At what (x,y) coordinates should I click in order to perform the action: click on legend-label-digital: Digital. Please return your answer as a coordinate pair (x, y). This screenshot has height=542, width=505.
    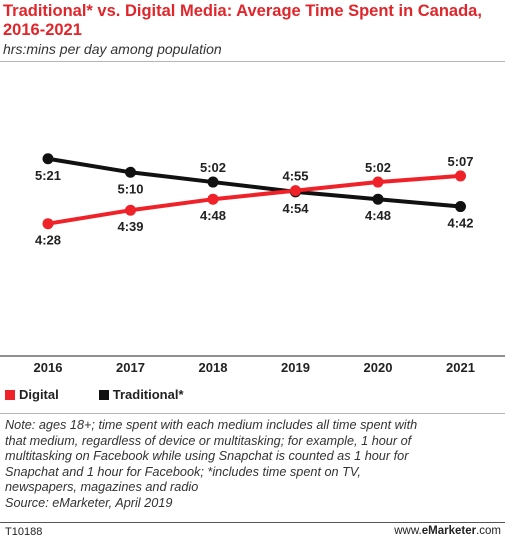
    Looking at the image, I should click on (39, 394).